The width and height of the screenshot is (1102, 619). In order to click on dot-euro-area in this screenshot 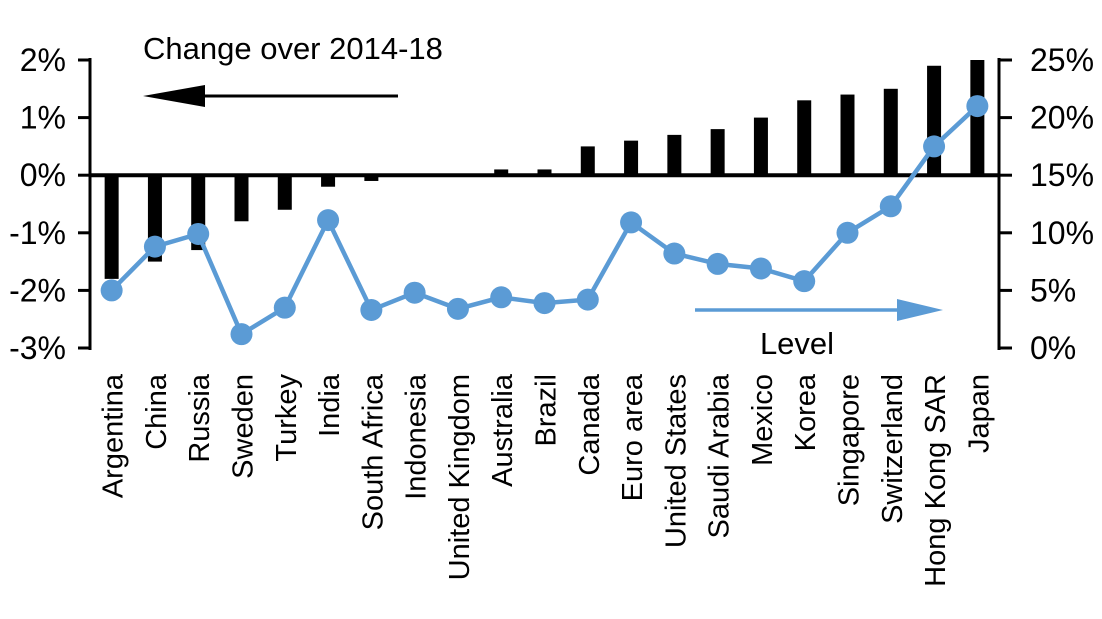, I will do `click(631, 222)`.